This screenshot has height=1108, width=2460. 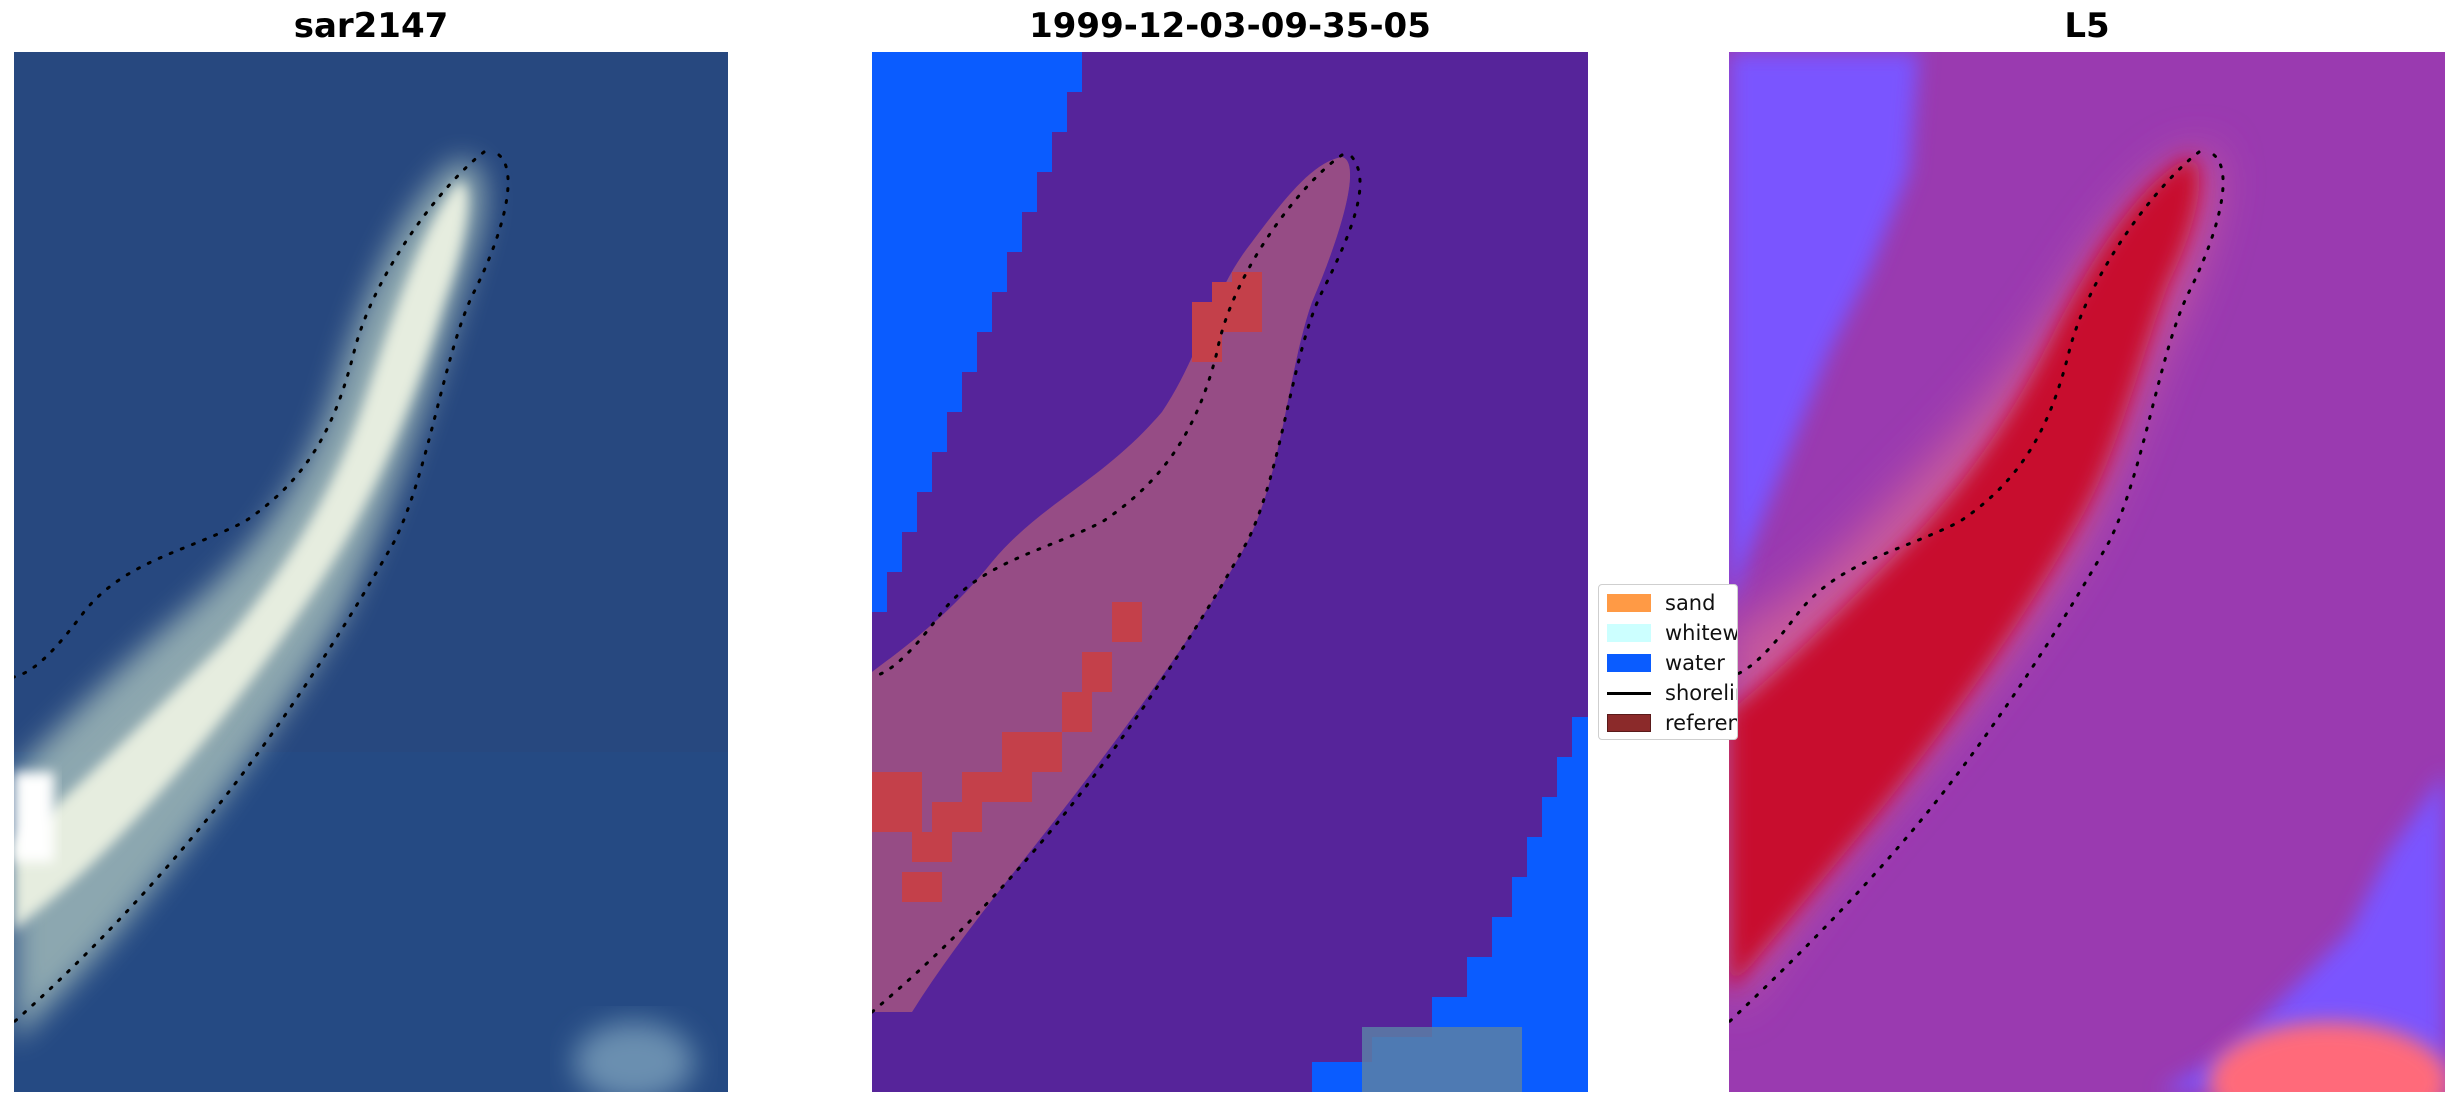 What do you see at coordinates (1230, 26) in the screenshot?
I see `panel-title-classified: 1999-12-03-09-35-05` at bounding box center [1230, 26].